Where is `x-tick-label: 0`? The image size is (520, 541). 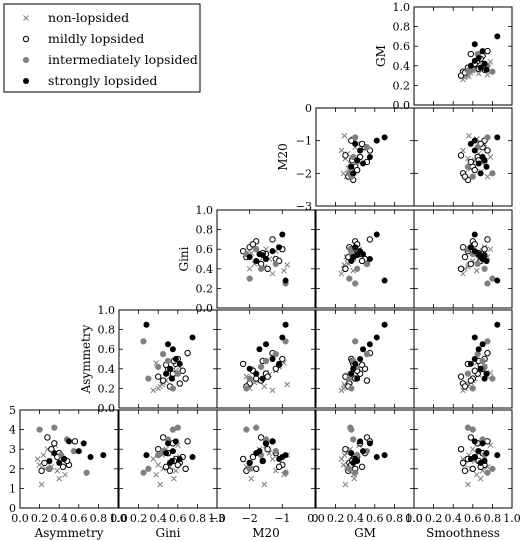 x-tick-label: 0 is located at coordinates (315, 518).